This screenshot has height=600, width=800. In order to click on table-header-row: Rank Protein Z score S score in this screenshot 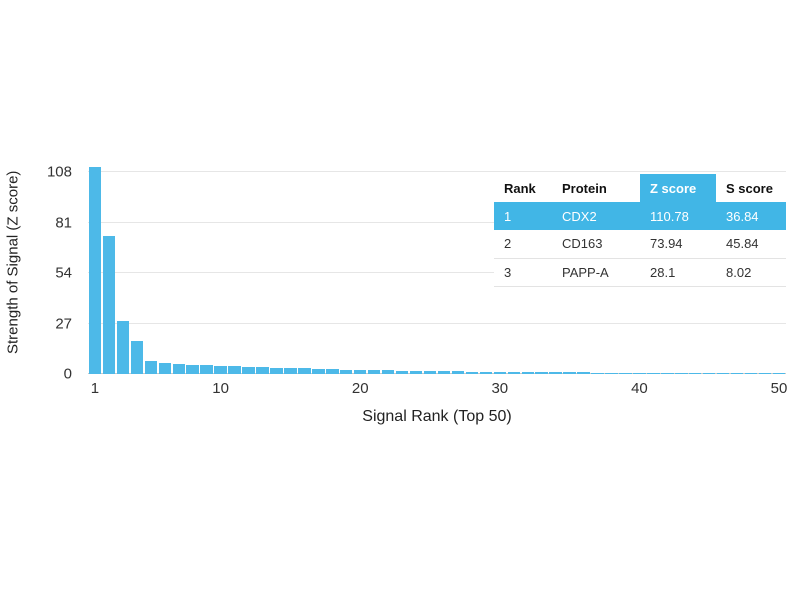, I will do `click(640, 188)`.